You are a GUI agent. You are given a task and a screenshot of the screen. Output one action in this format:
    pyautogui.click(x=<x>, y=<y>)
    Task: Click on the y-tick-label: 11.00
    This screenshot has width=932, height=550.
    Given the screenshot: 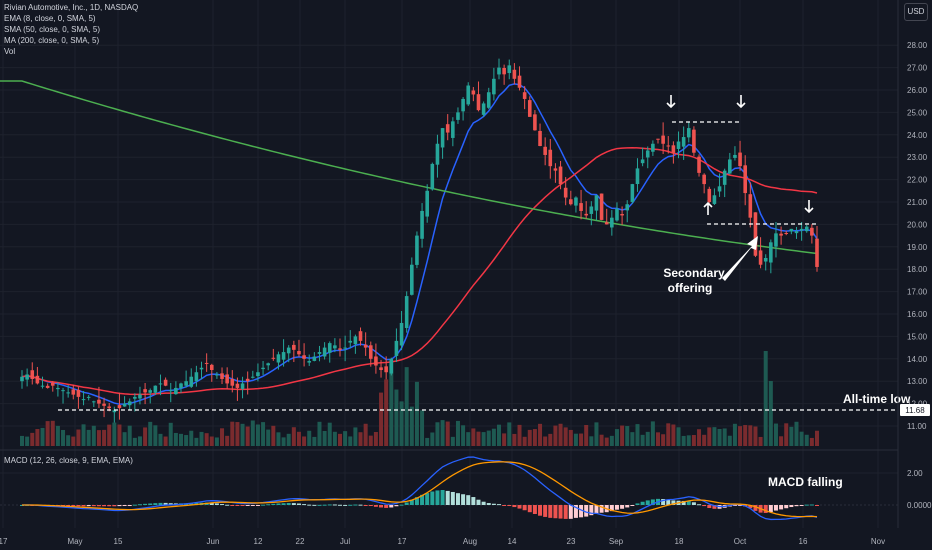 What is the action you would take?
    pyautogui.click(x=917, y=426)
    